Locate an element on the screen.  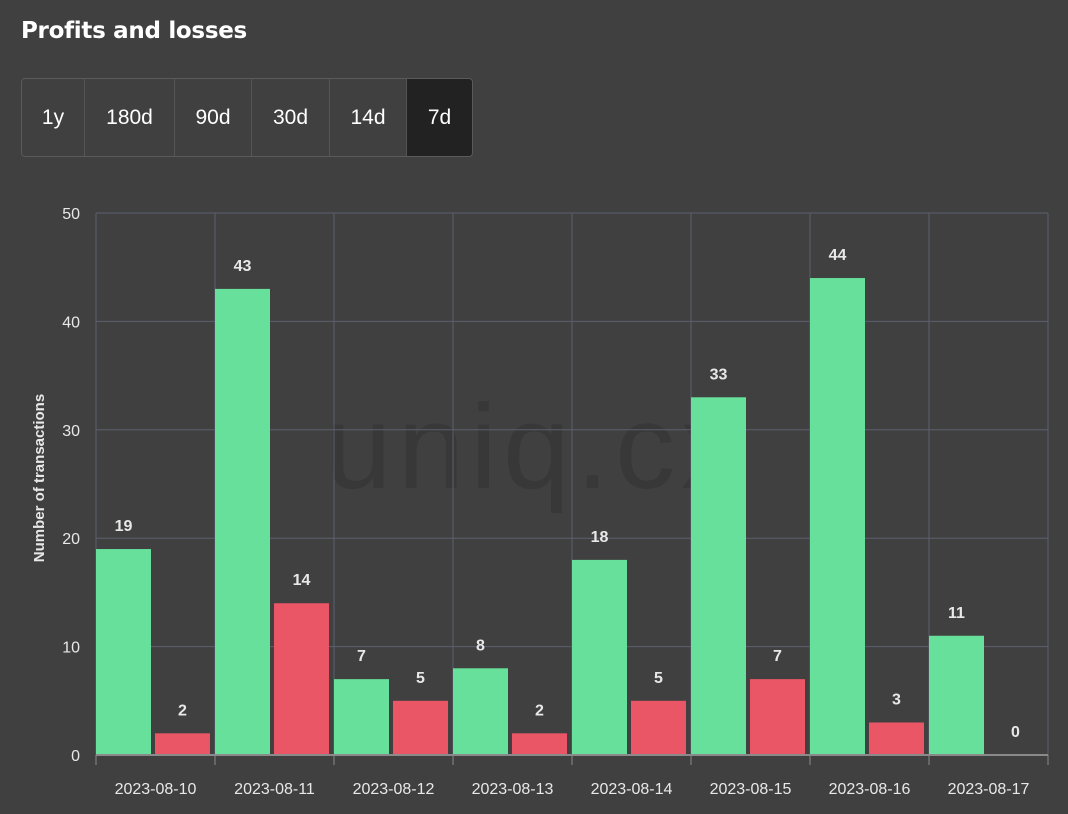
data-label: 11 is located at coordinates (956, 613).